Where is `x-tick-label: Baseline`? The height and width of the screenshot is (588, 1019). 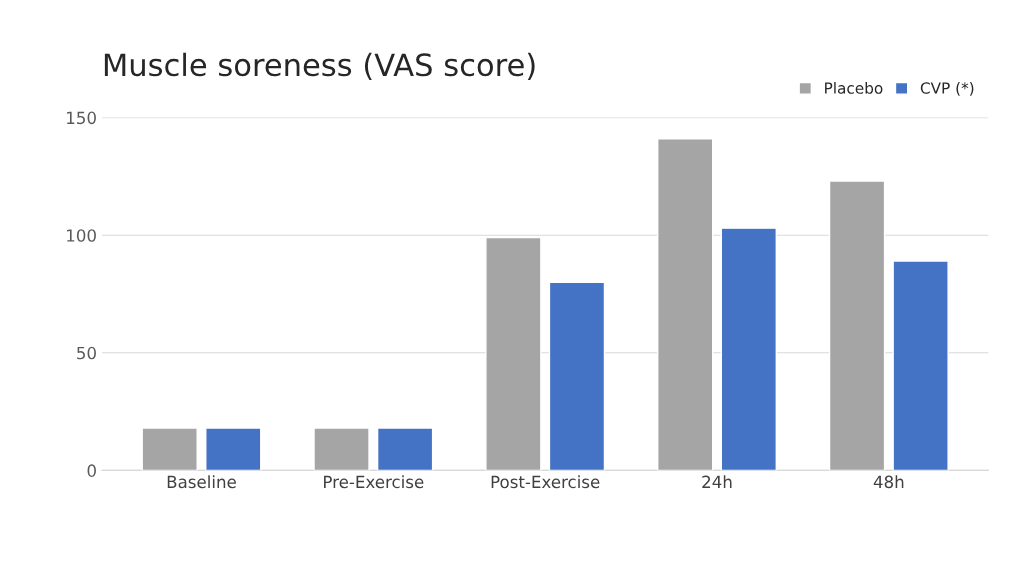 x-tick-label: Baseline is located at coordinates (201, 482).